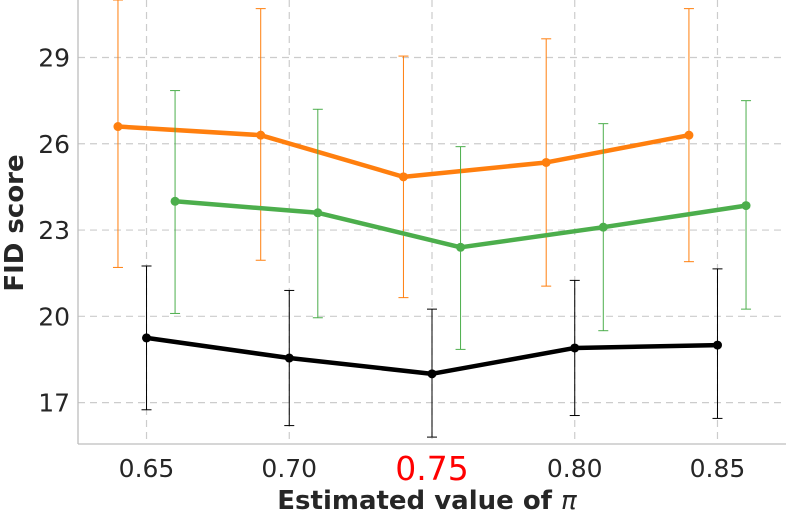 Image resolution: width=789 pixels, height=517 pixels. Describe the element at coordinates (431, 468) in the screenshot. I see `x-tick-label: 0.75` at that location.